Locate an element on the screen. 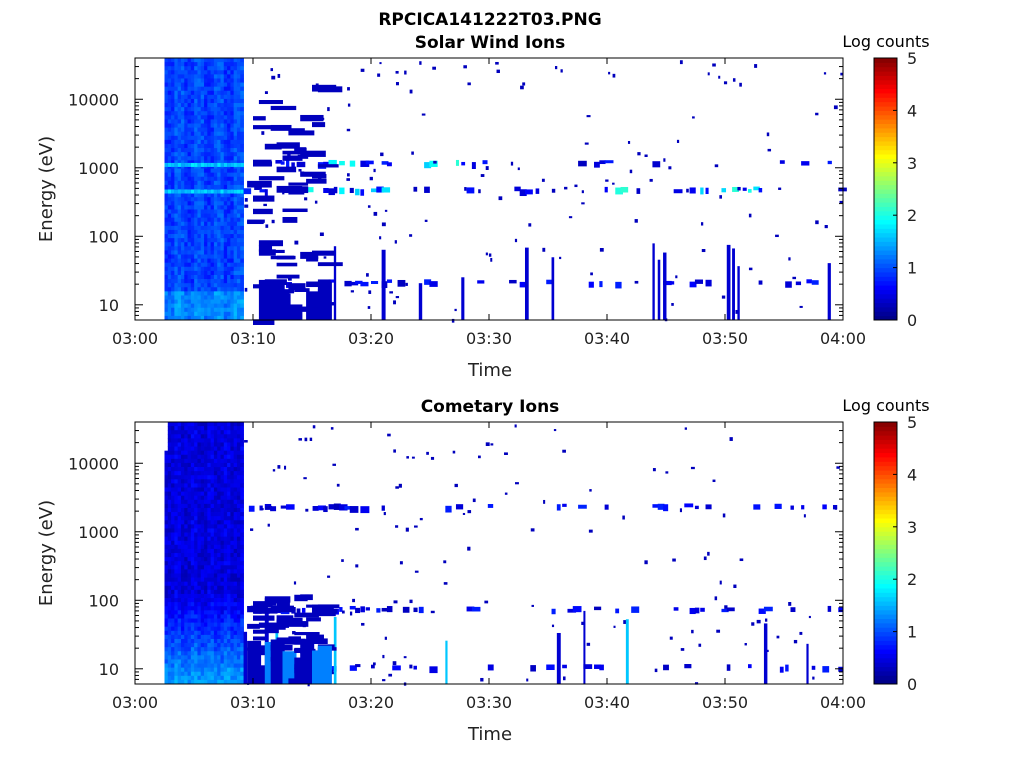 The image size is (1024, 768). colorbar-1-label: Log counts is located at coordinates (885, 41).